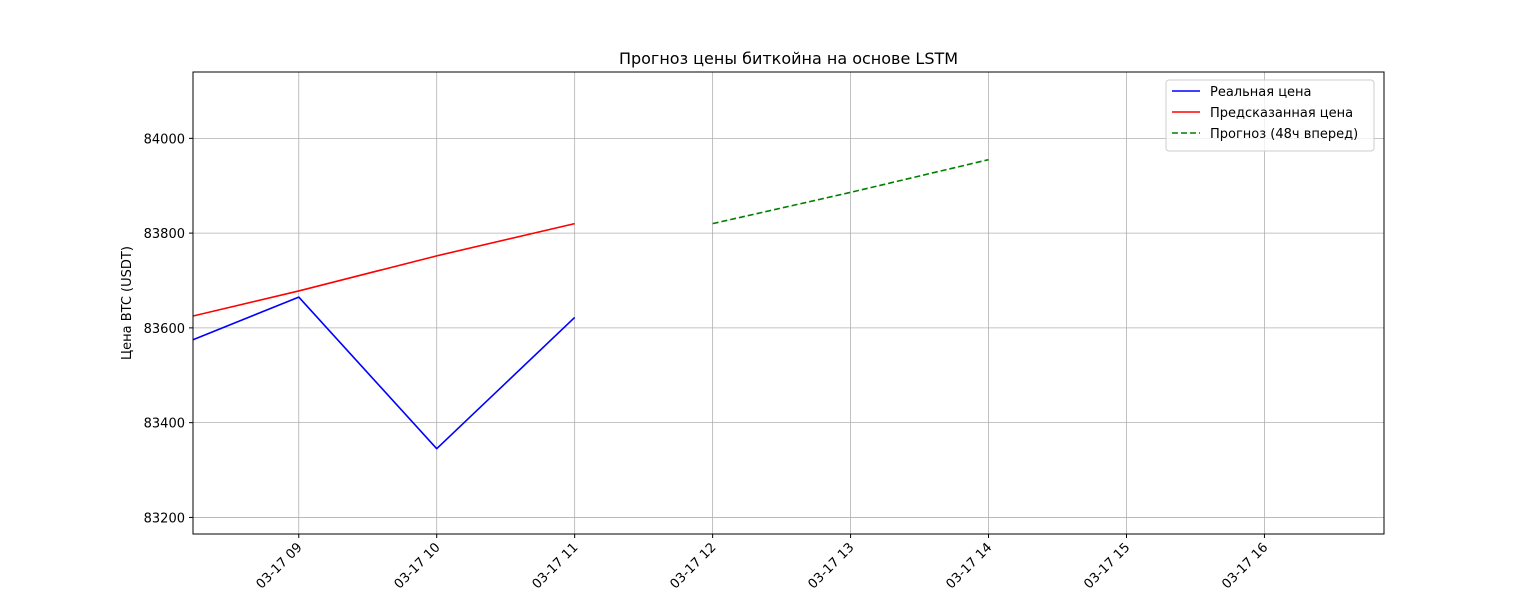 This screenshot has height=600, width=1538. Describe the element at coordinates (127, 303) in the screenshot. I see `y-axis-label: Цена BTC (USDT)` at that location.